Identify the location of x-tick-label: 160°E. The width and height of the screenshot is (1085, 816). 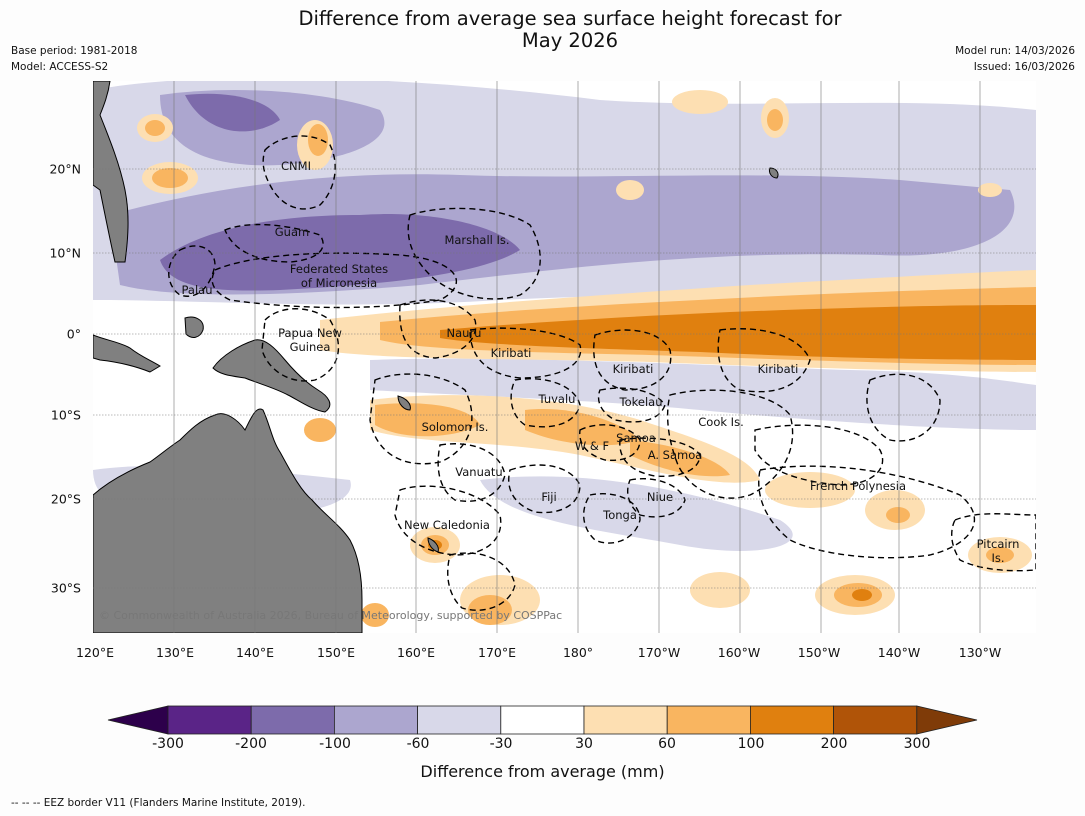
(416, 652).